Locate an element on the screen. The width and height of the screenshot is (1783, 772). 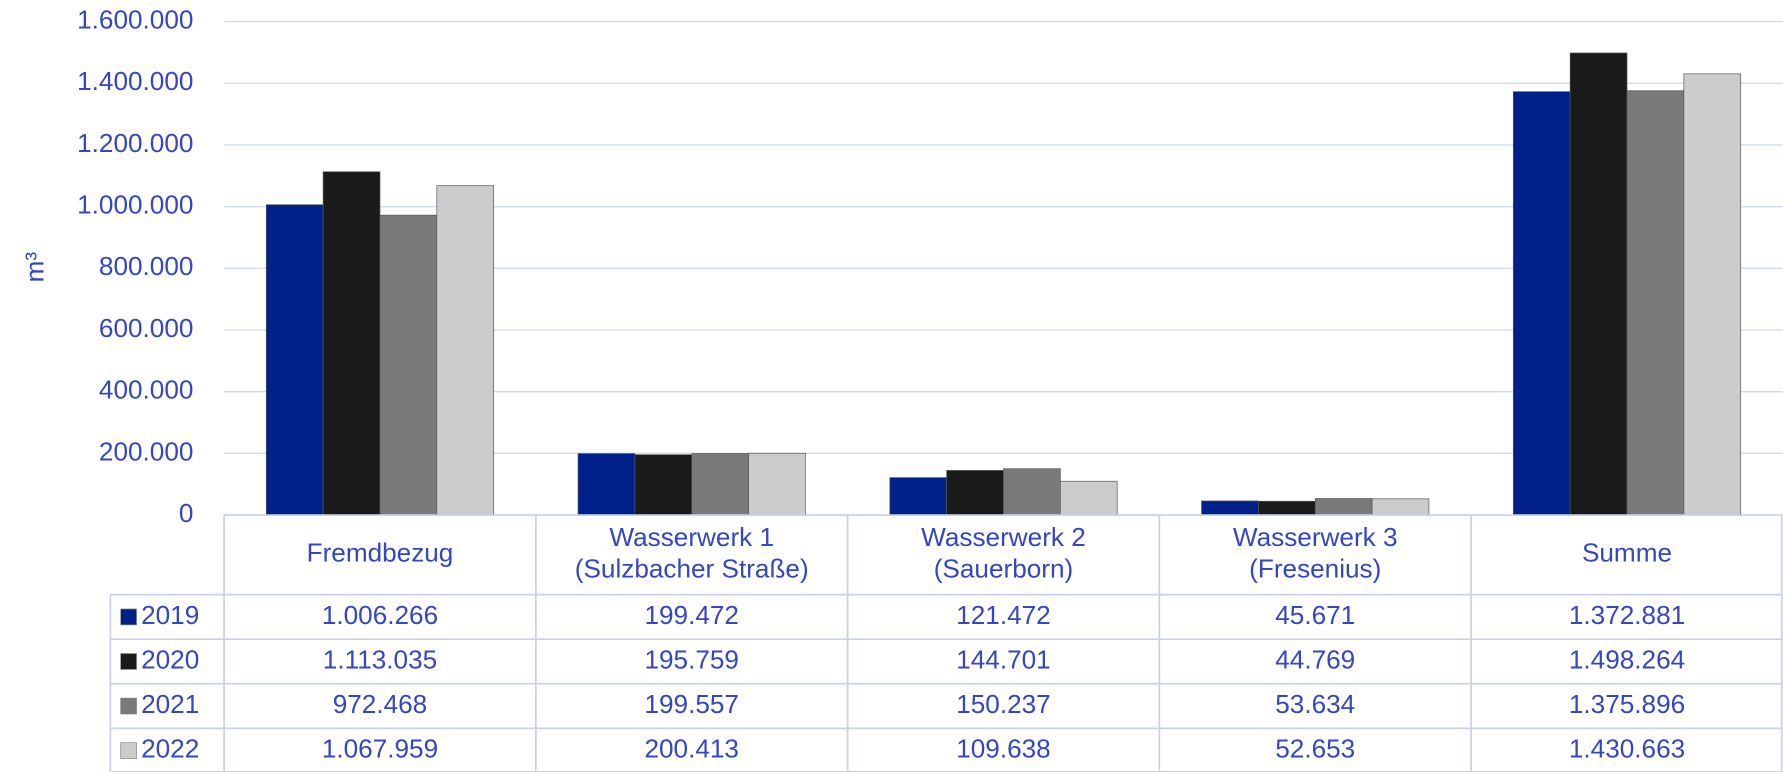
table-value: 1.113.035 is located at coordinates (380, 659).